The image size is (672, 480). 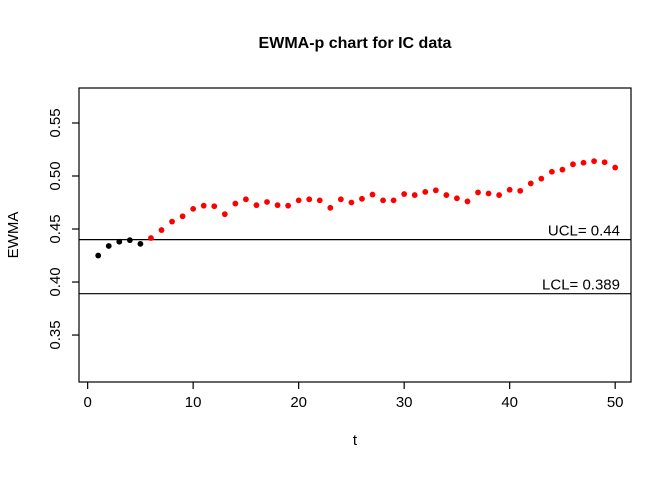 I want to click on x-axis: 0 10 20 30 40 50, so click(x=353, y=396).